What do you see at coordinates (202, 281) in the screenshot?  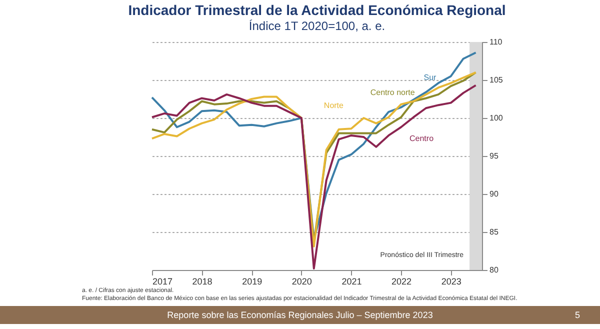 I see `x-tick-label: 2018` at bounding box center [202, 281].